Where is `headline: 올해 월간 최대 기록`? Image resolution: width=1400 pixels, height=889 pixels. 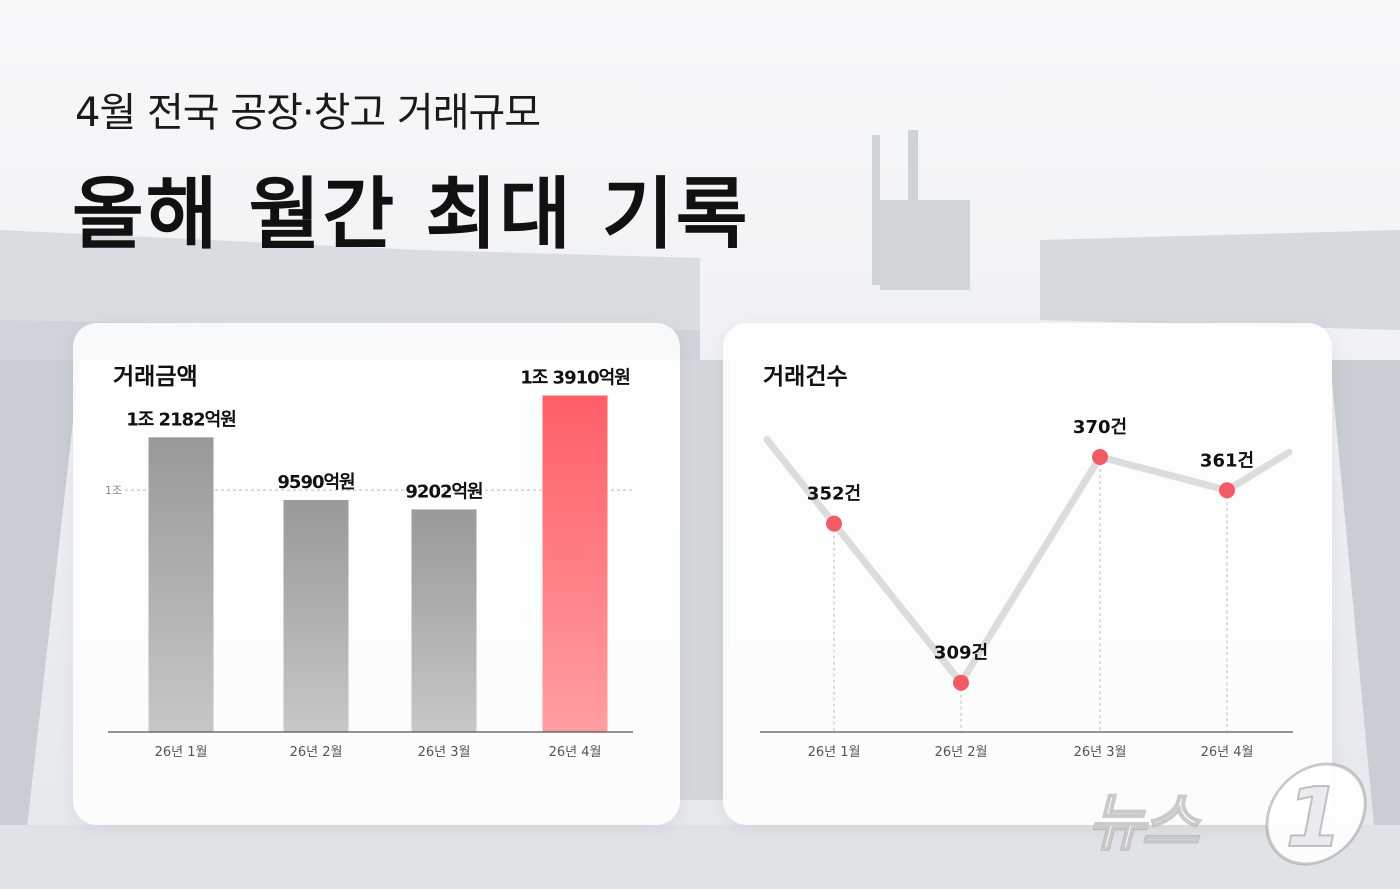
headline: 올해 월간 최대 기록 is located at coordinates (411, 215).